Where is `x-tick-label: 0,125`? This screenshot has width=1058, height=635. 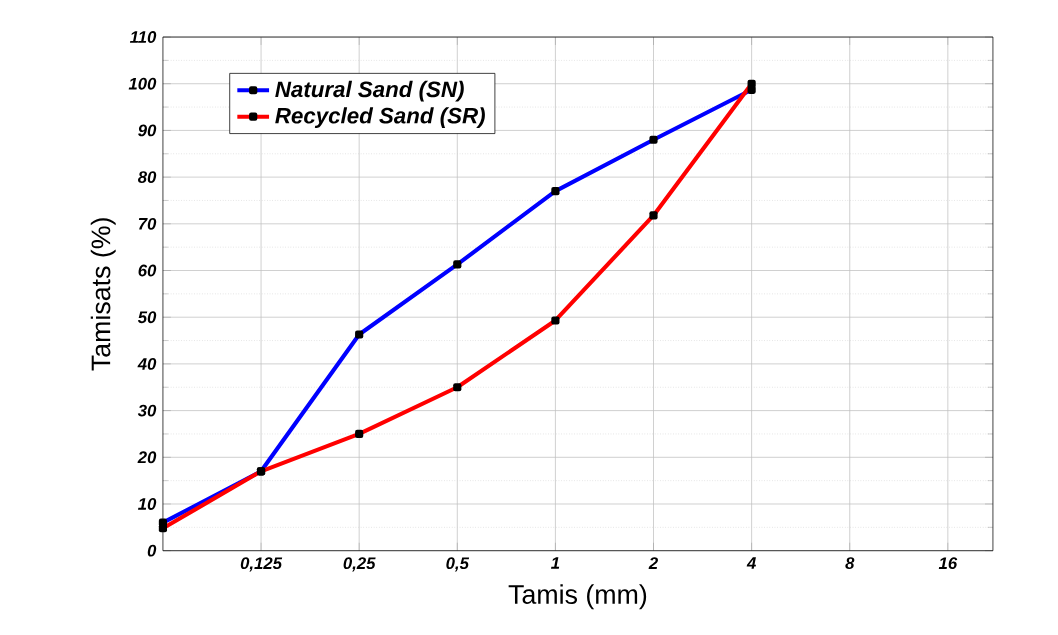 x-tick-label: 0,125 is located at coordinates (261, 564).